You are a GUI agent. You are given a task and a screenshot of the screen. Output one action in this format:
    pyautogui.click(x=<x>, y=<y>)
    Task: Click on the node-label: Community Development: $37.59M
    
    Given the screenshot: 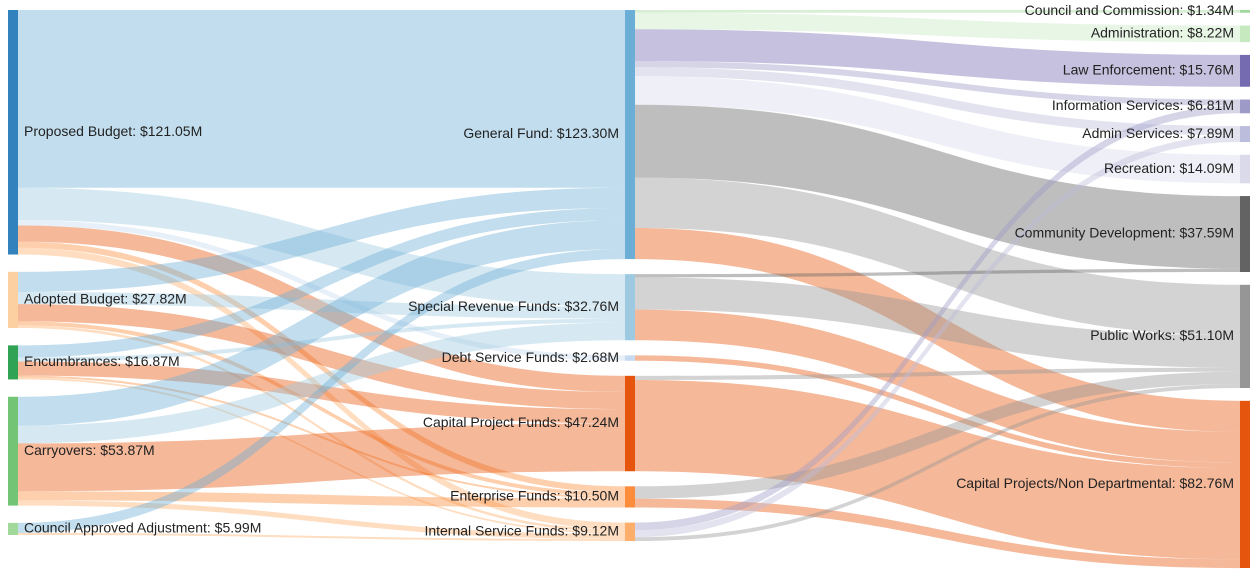 What is the action you would take?
    pyautogui.click(x=1124, y=233)
    